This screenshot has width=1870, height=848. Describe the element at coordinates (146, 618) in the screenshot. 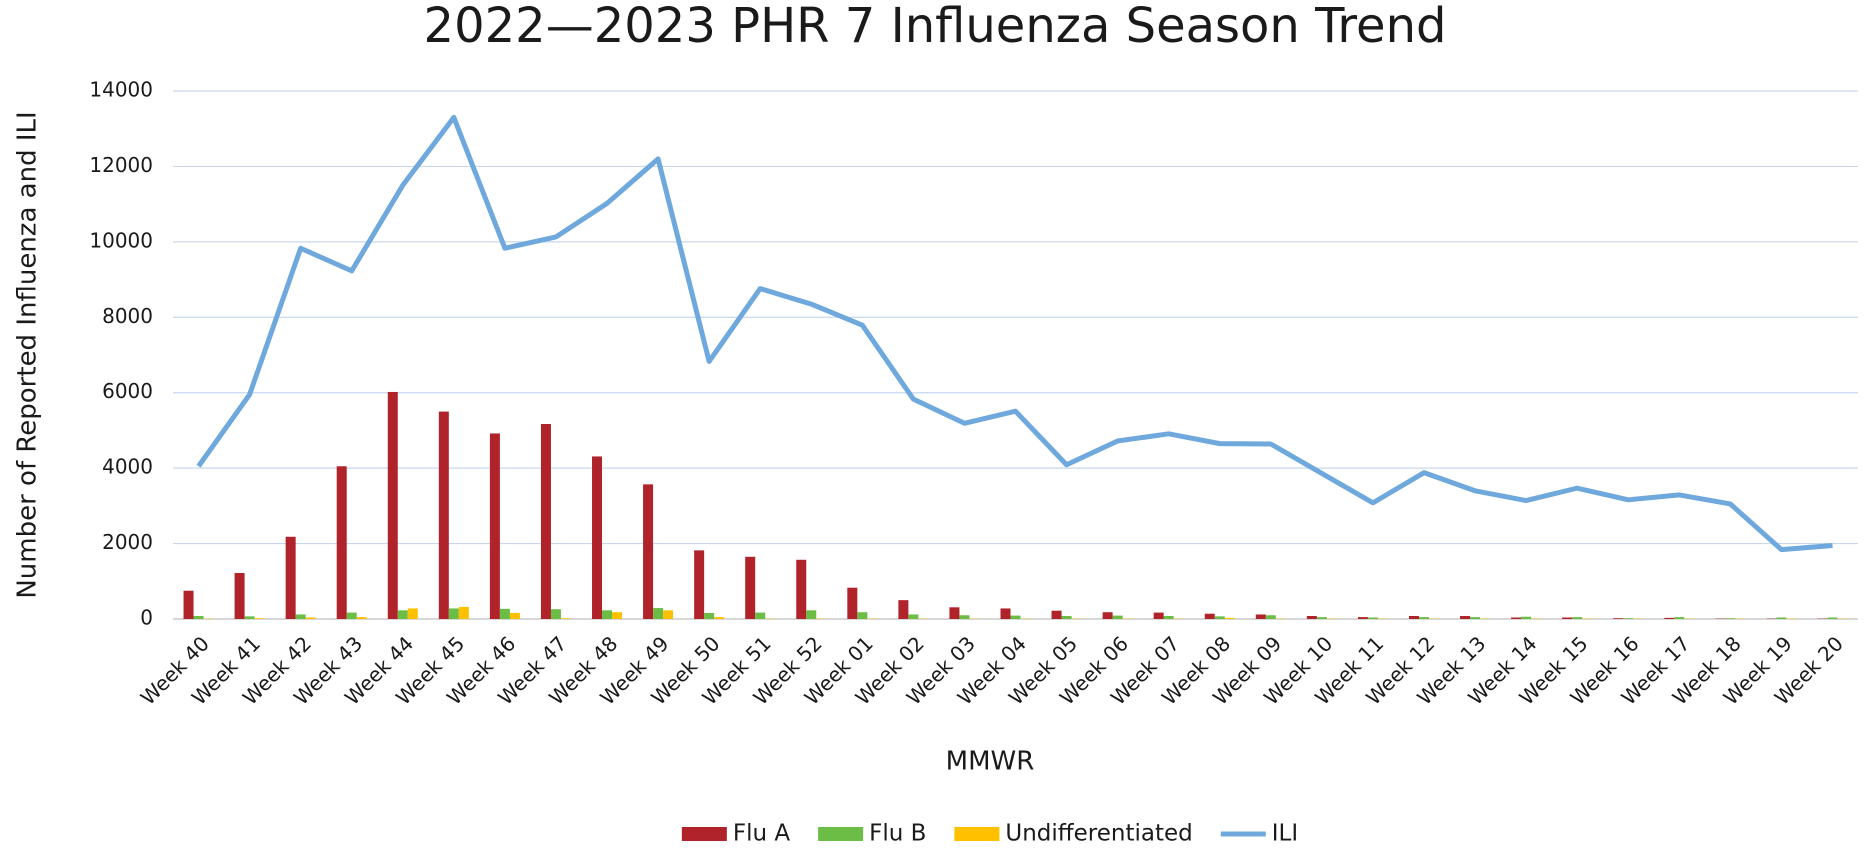

I see `y-tick-label: 0` at that location.